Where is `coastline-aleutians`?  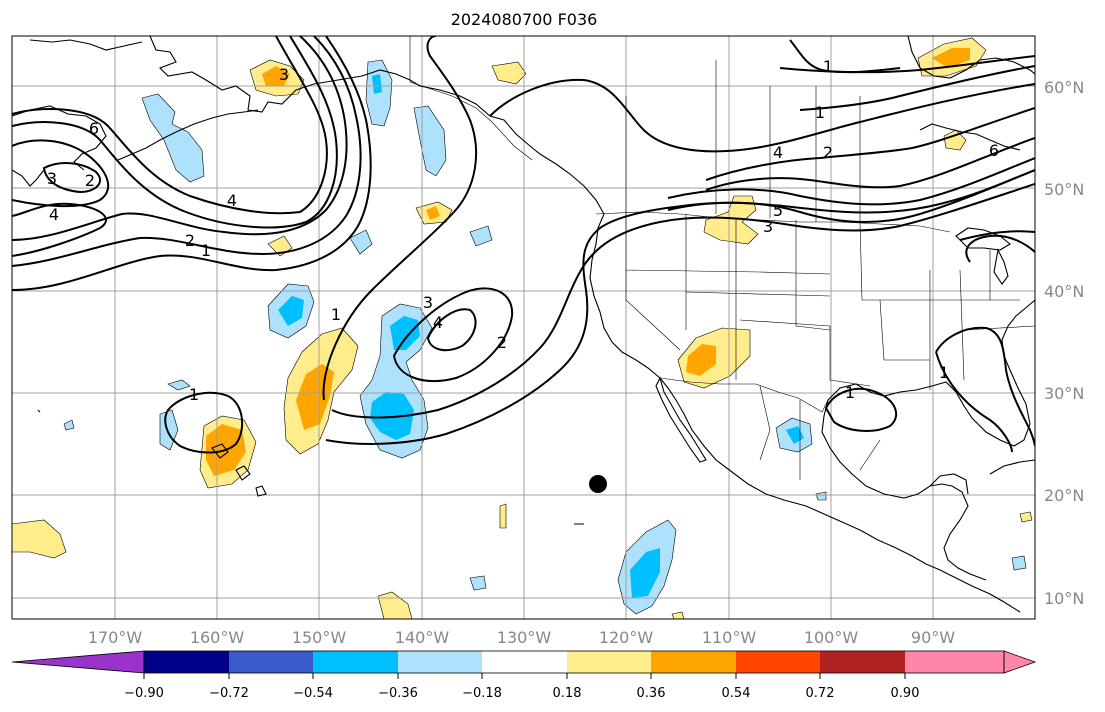
coastline-aleutians is located at coordinates (188, 135).